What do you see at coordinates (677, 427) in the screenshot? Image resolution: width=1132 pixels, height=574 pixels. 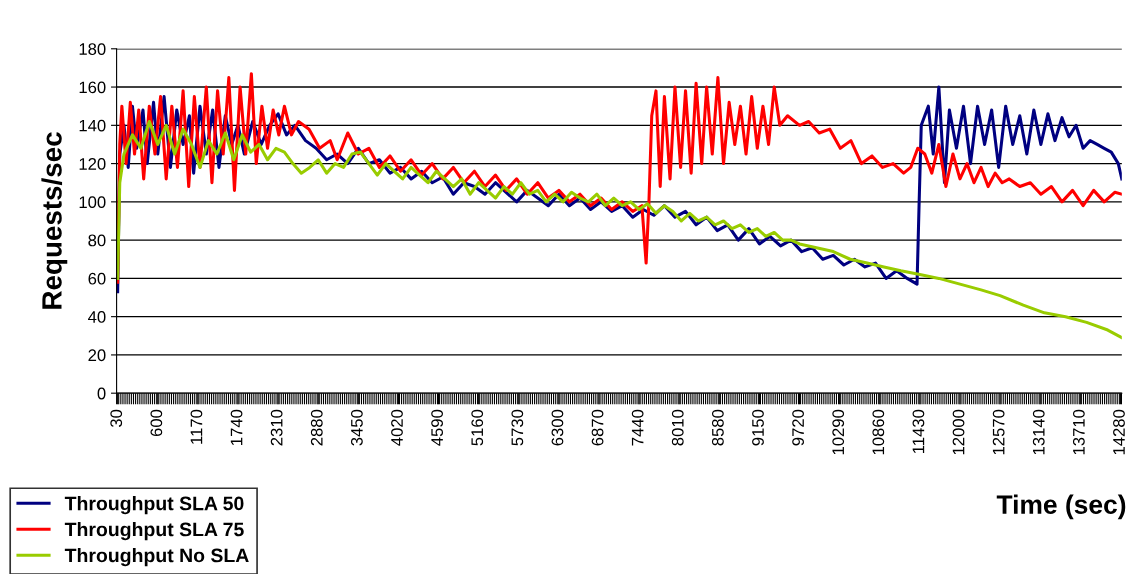 I see `x-tick-label: 8010` at bounding box center [677, 427].